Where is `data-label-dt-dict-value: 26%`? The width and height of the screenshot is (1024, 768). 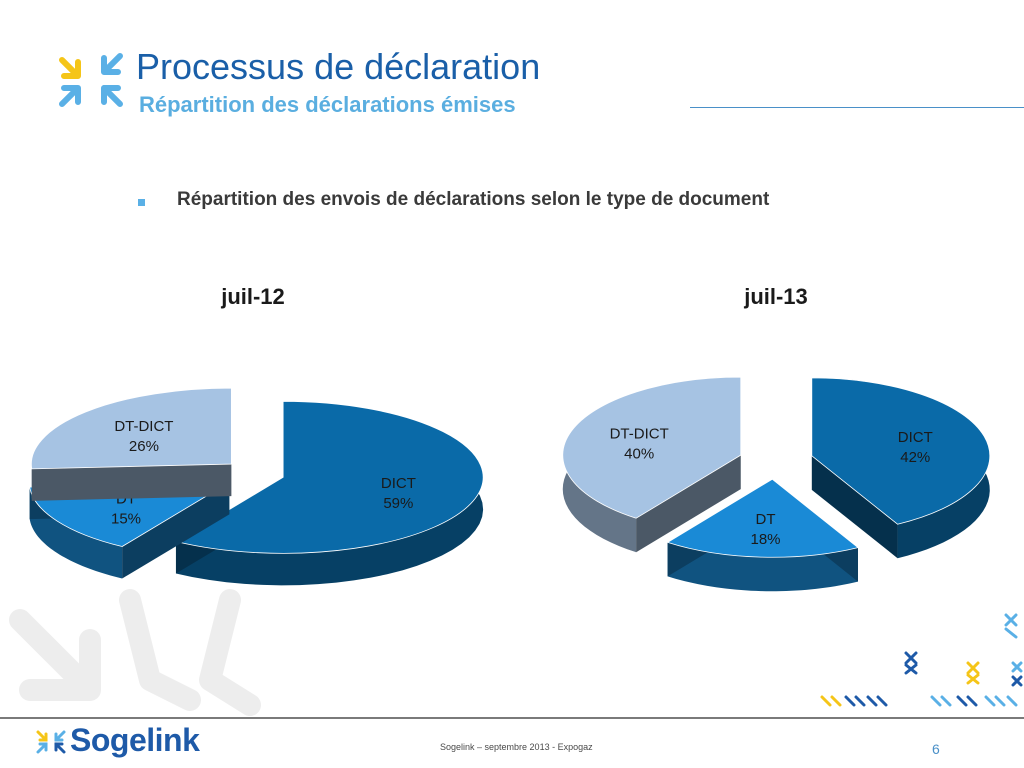 data-label-dt-dict-value: 26% is located at coordinates (144, 446).